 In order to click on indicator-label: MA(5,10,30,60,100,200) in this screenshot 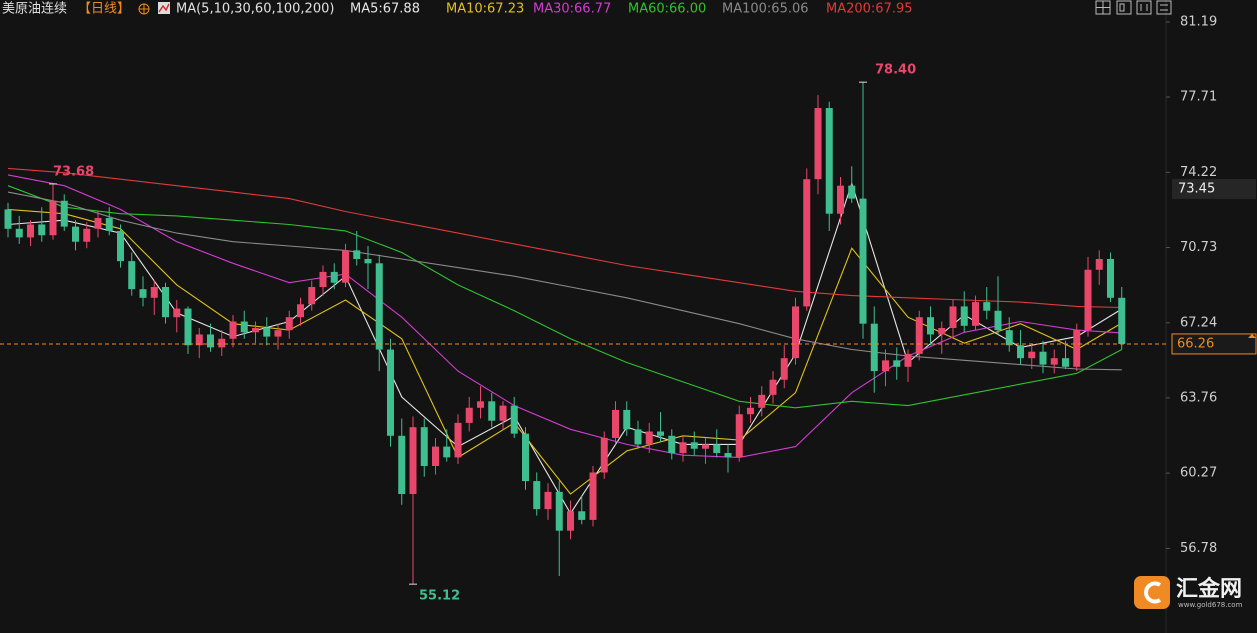, I will do `click(255, 9)`.